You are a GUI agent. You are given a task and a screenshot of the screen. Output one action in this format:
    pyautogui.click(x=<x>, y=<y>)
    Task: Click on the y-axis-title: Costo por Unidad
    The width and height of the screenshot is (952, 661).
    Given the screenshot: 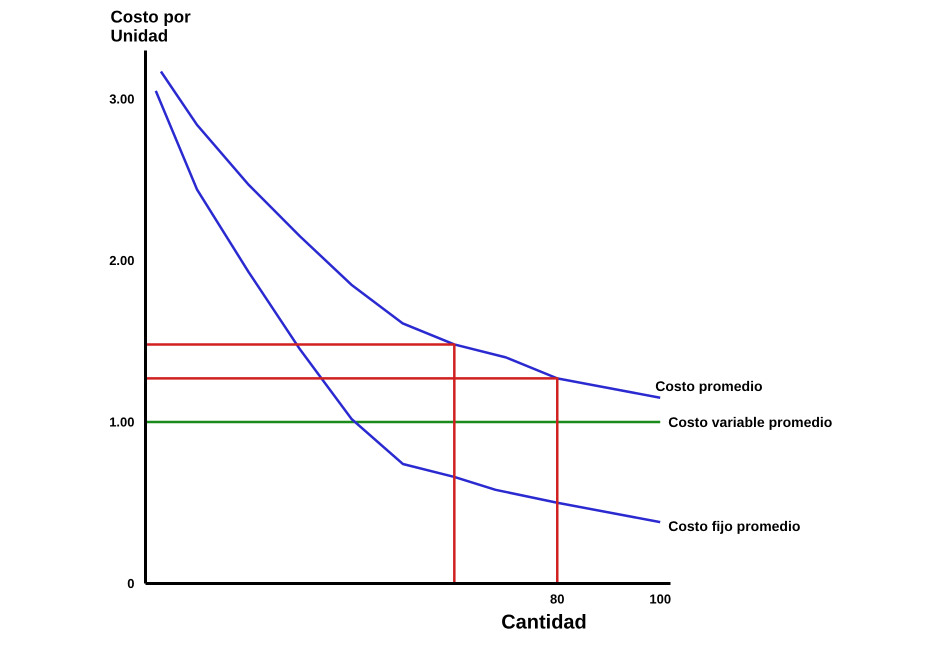 What is the action you would take?
    pyautogui.click(x=151, y=27)
    